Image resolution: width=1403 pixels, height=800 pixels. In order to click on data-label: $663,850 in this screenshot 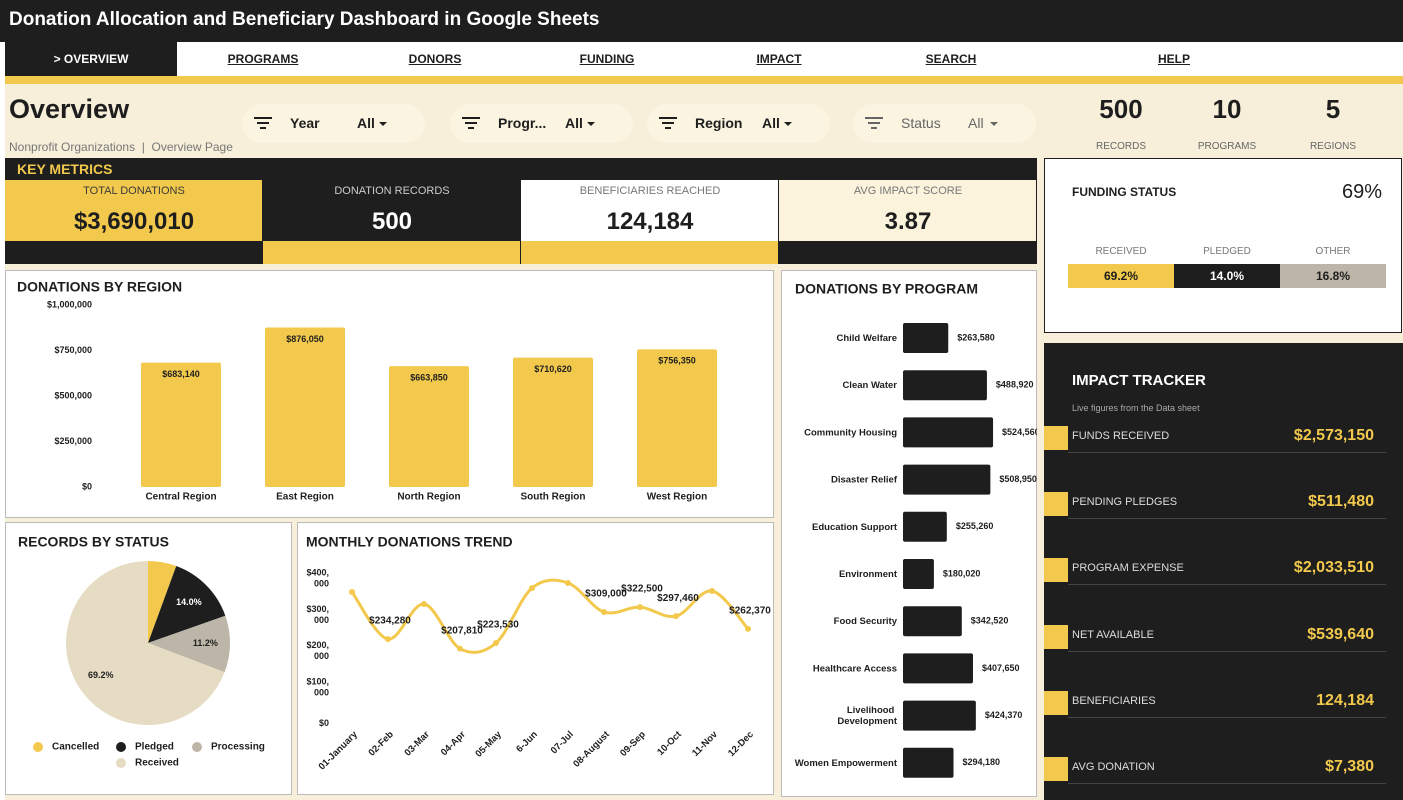, I will do `click(429, 378)`.